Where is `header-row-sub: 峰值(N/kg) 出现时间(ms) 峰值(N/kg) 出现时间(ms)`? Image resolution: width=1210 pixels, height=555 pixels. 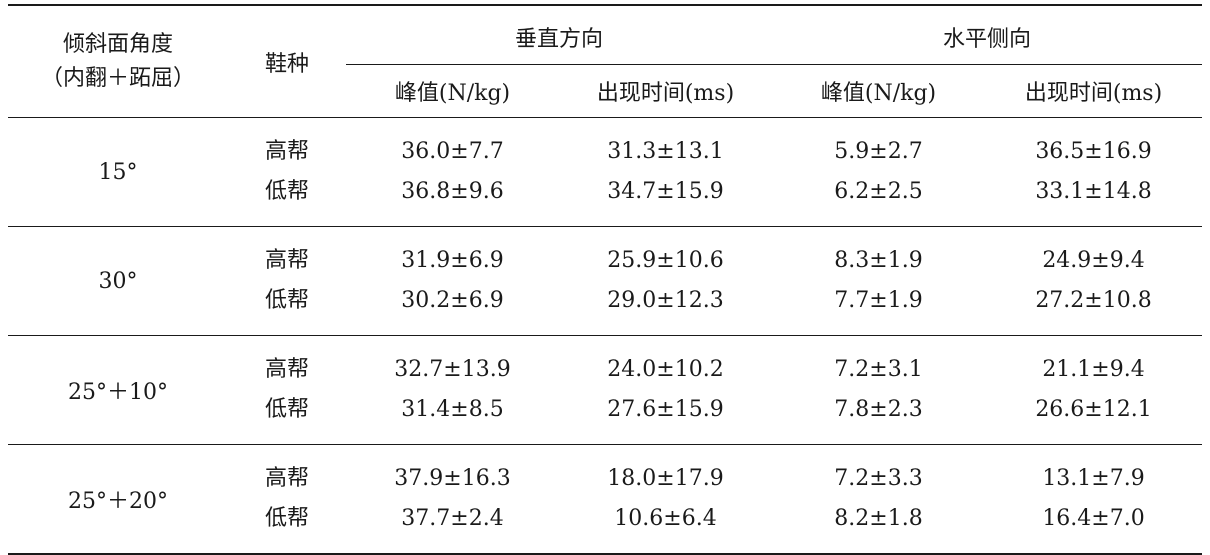
header-row-sub: 峰值(N/kg) 出现时间(ms) 峰值(N/kg) 出现时间(ms) is located at coordinates (605, 91).